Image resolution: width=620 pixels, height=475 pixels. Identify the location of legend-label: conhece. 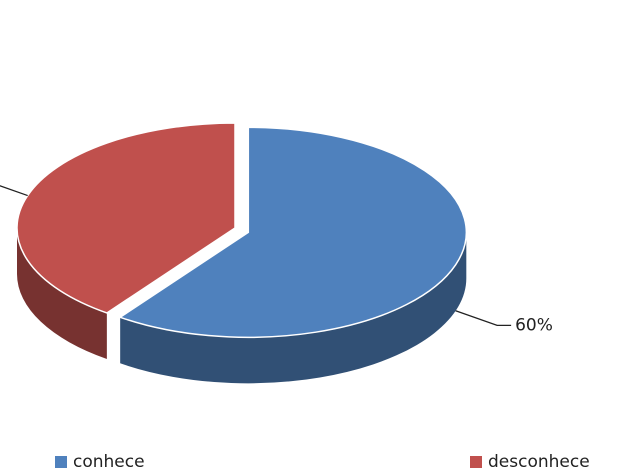
(109, 462).